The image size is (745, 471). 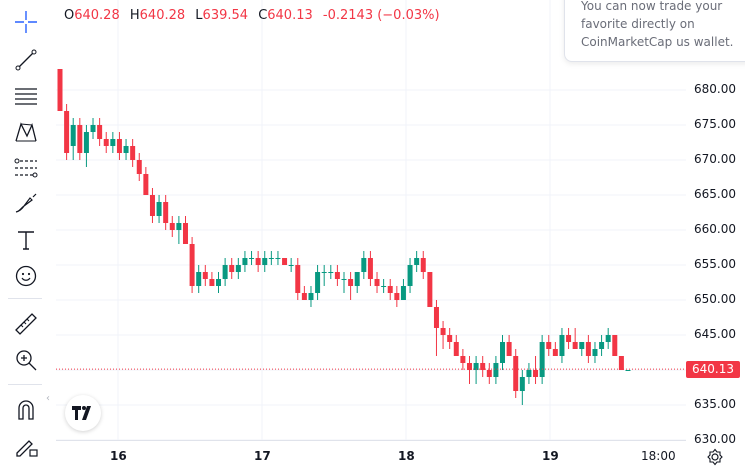 I want to click on close-value: 640.13, so click(x=290, y=15).